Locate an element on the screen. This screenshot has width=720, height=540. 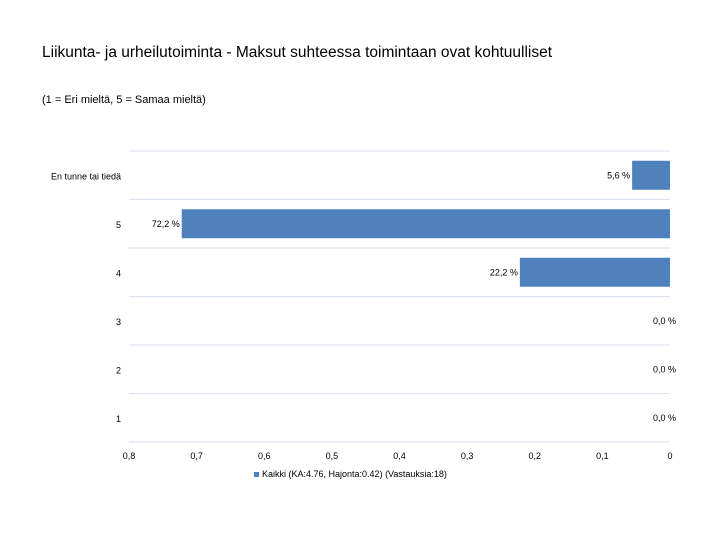
x-tick-label: 0,8 is located at coordinates (129, 456).